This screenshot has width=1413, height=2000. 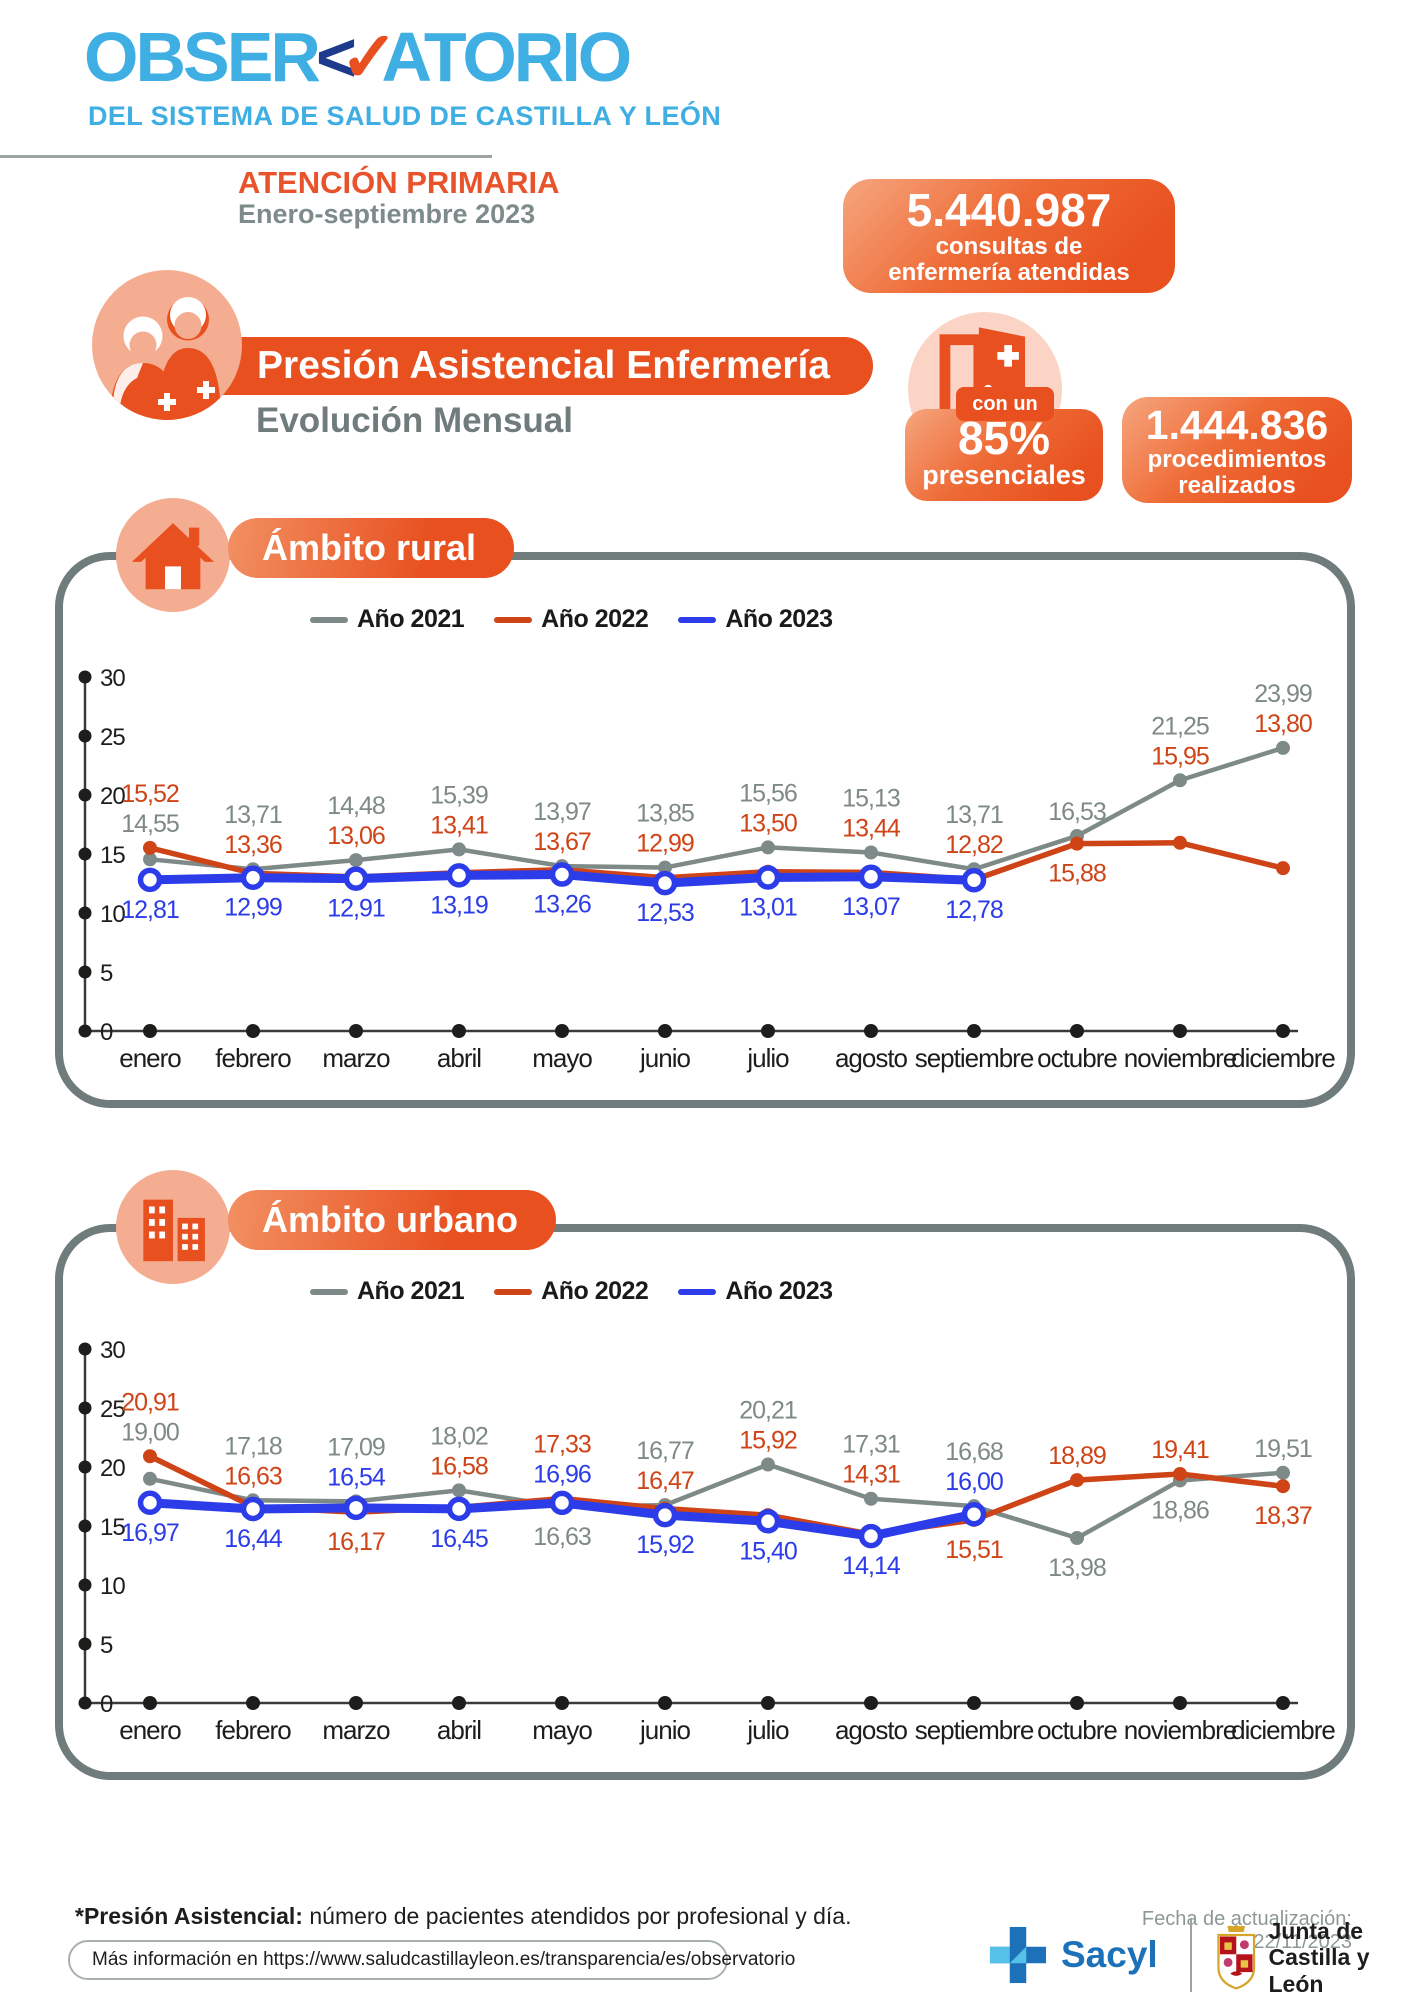 I want to click on sacyl-name: Sacyl, so click(x=1109, y=1954).